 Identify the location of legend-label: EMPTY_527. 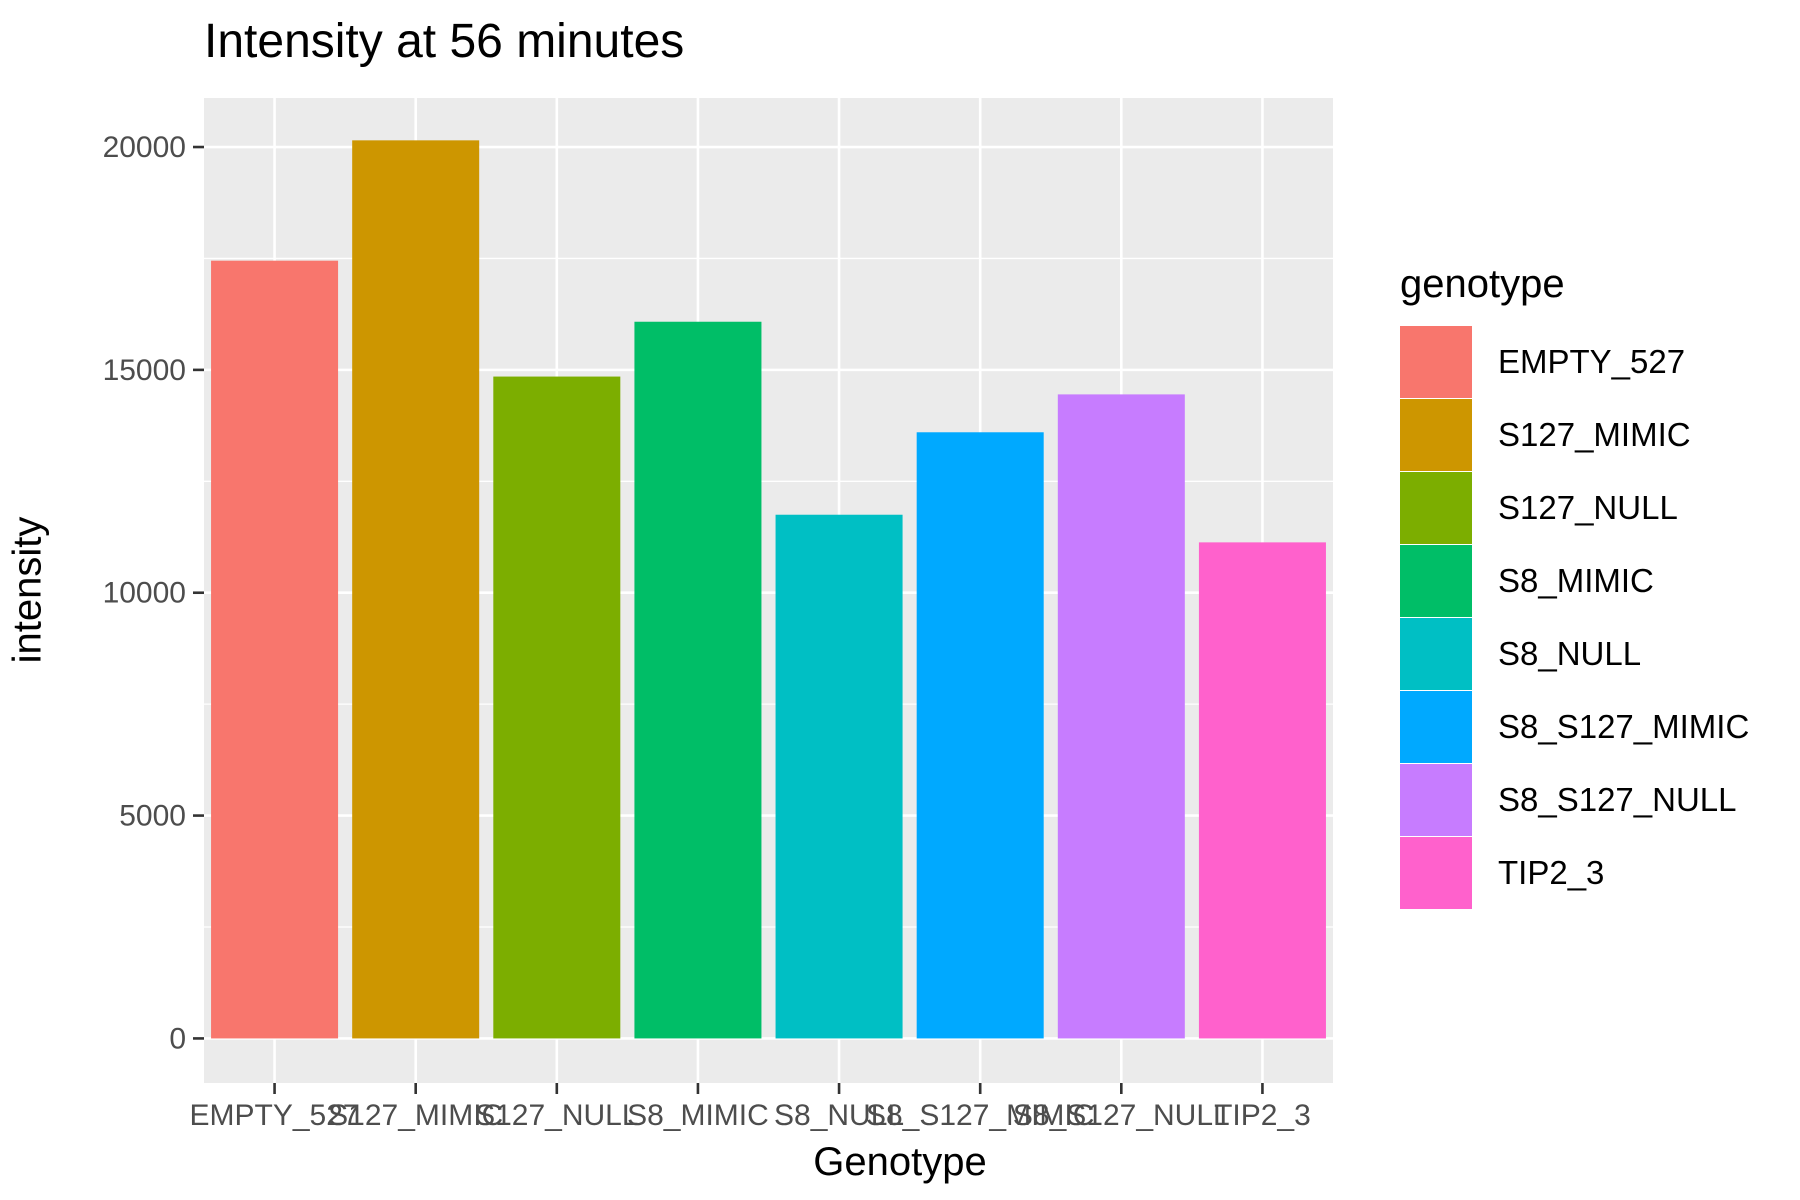
(1592, 361).